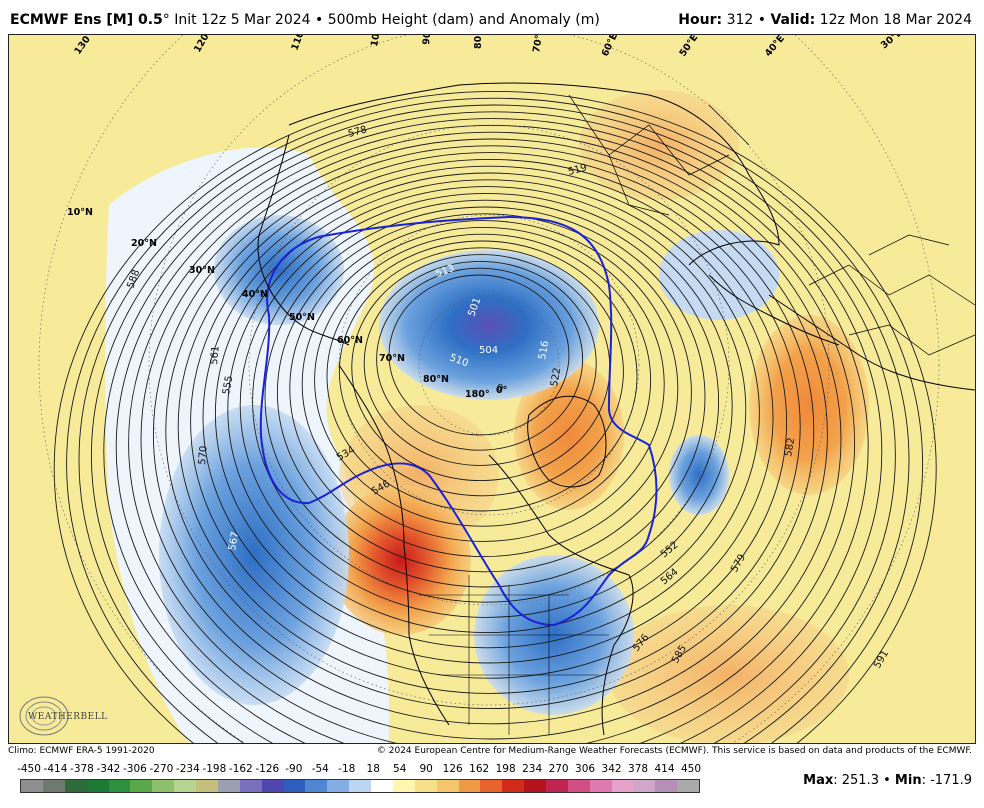 The image size is (984, 808). I want to click on anomaly-cold-atlantic, so click(699, 475).